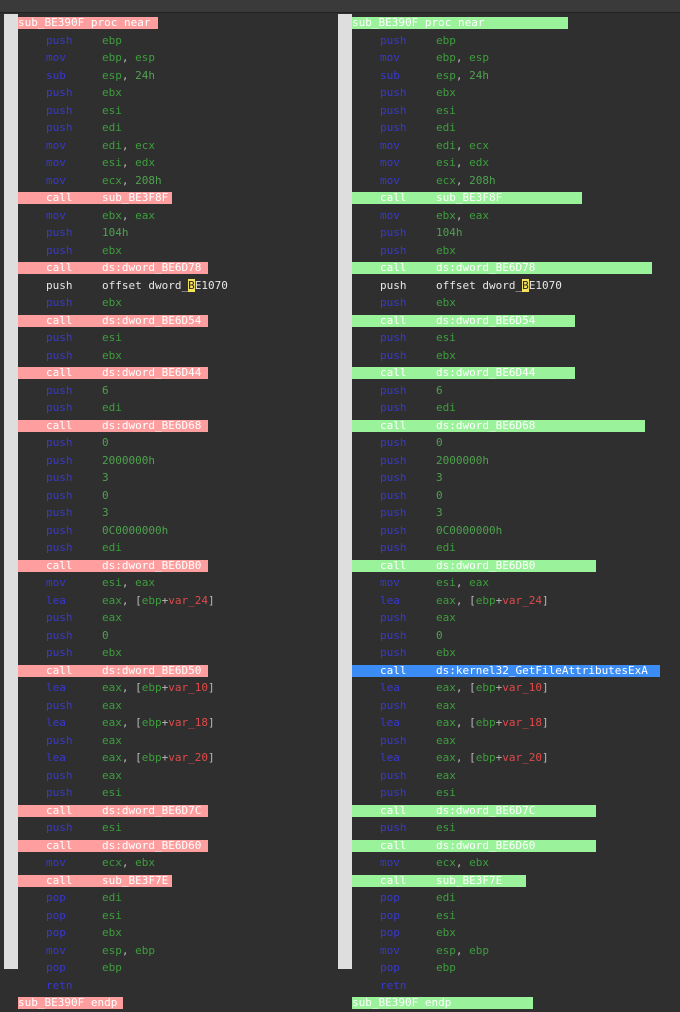  I want to click on operand: ecx, 208h, so click(132, 180).